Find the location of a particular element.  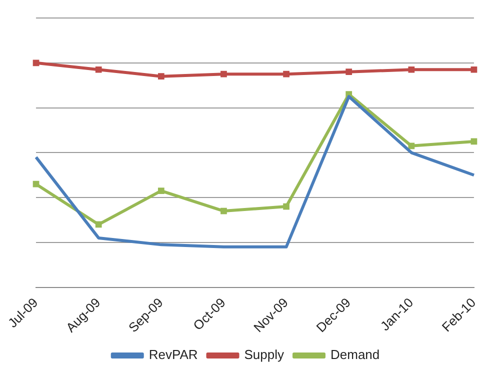

legend-label: Supply is located at coordinates (264, 354).